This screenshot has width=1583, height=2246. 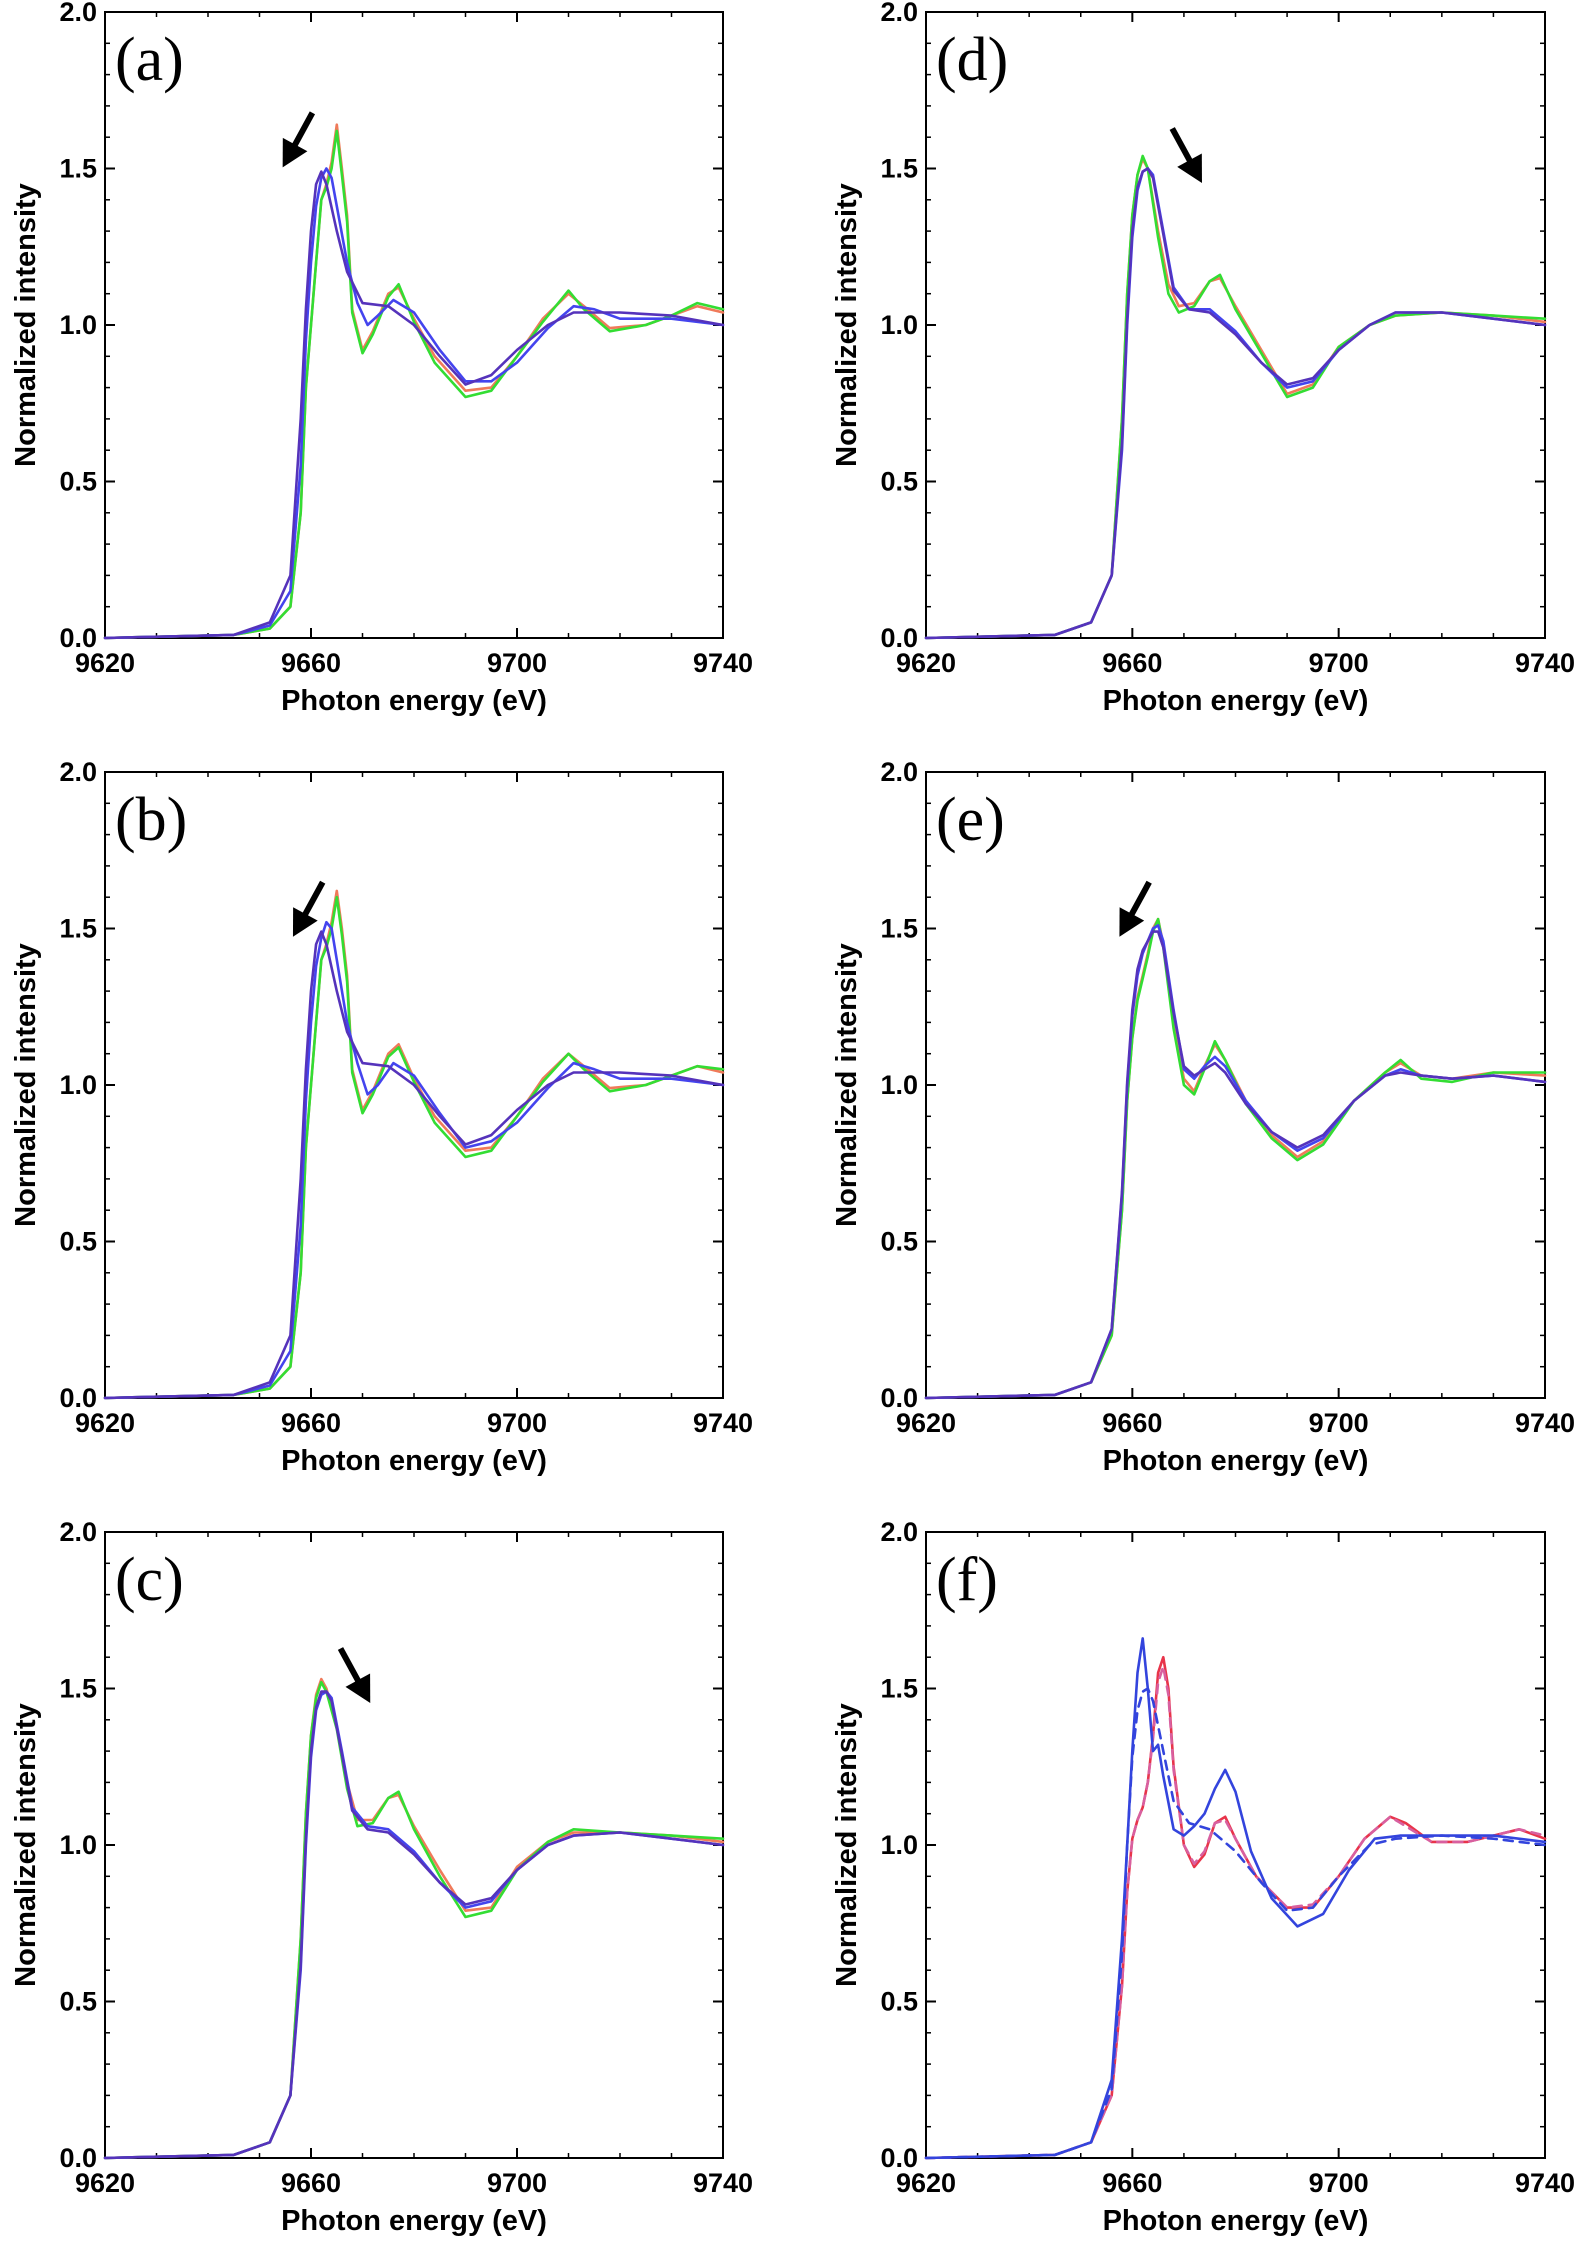 What do you see at coordinates (151, 820) in the screenshot?
I see `panel-label: (b)` at bounding box center [151, 820].